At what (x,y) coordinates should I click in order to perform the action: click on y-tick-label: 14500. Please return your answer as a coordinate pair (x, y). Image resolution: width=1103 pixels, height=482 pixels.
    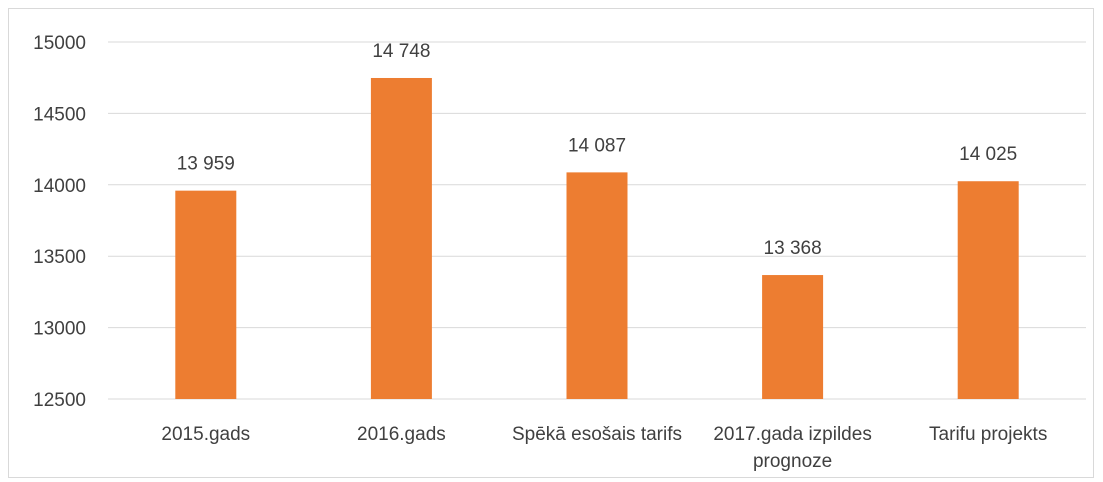
    Looking at the image, I should click on (59, 114).